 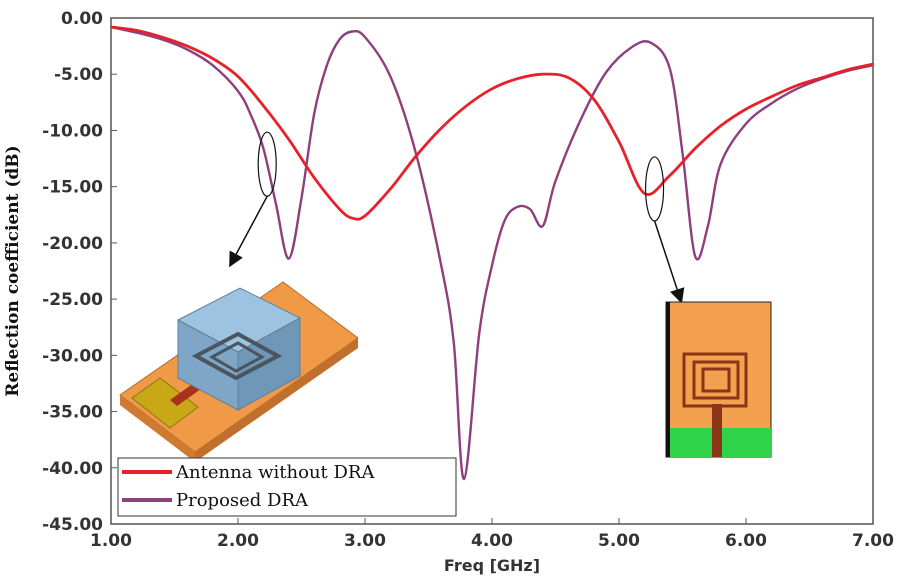 What do you see at coordinates (72, 188) in the screenshot?
I see `y-tick-label: -15.00` at bounding box center [72, 188].